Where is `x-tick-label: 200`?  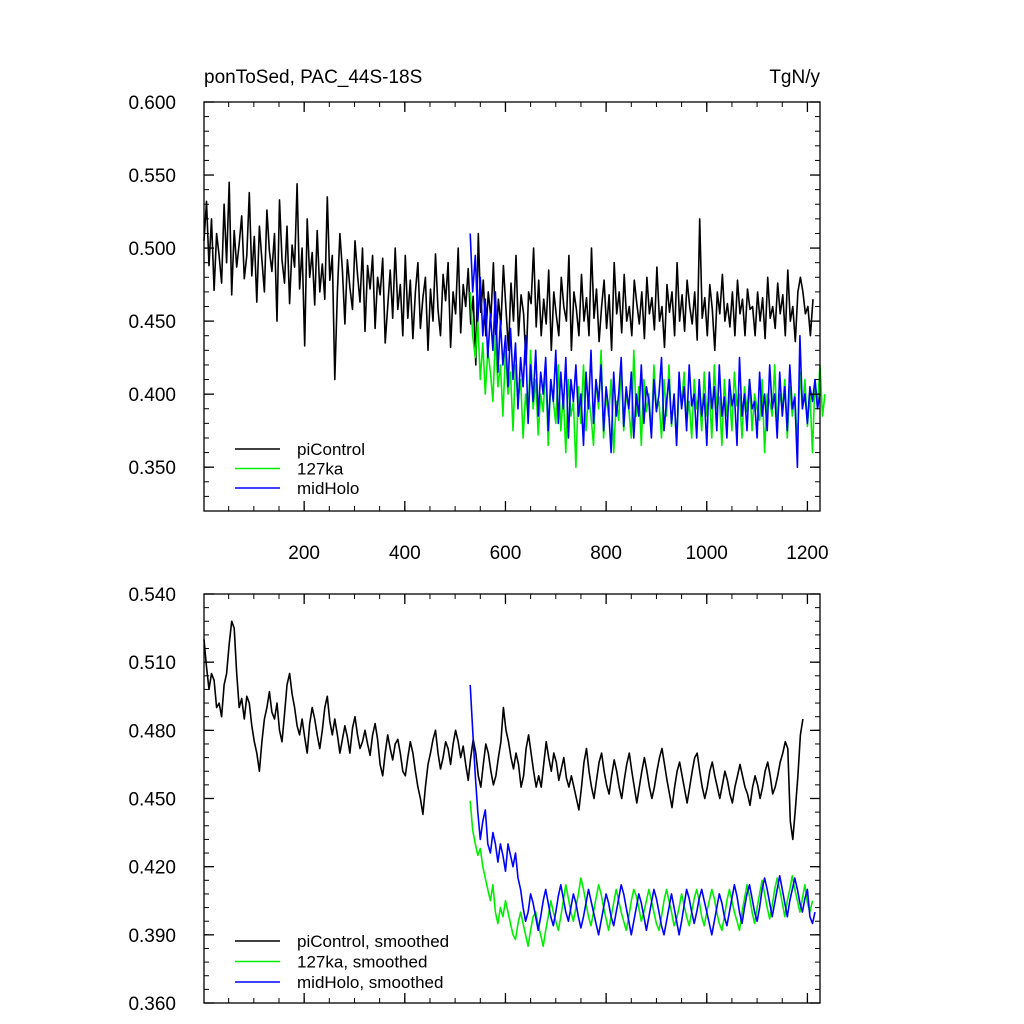 x-tick-label: 200 is located at coordinates (304, 553).